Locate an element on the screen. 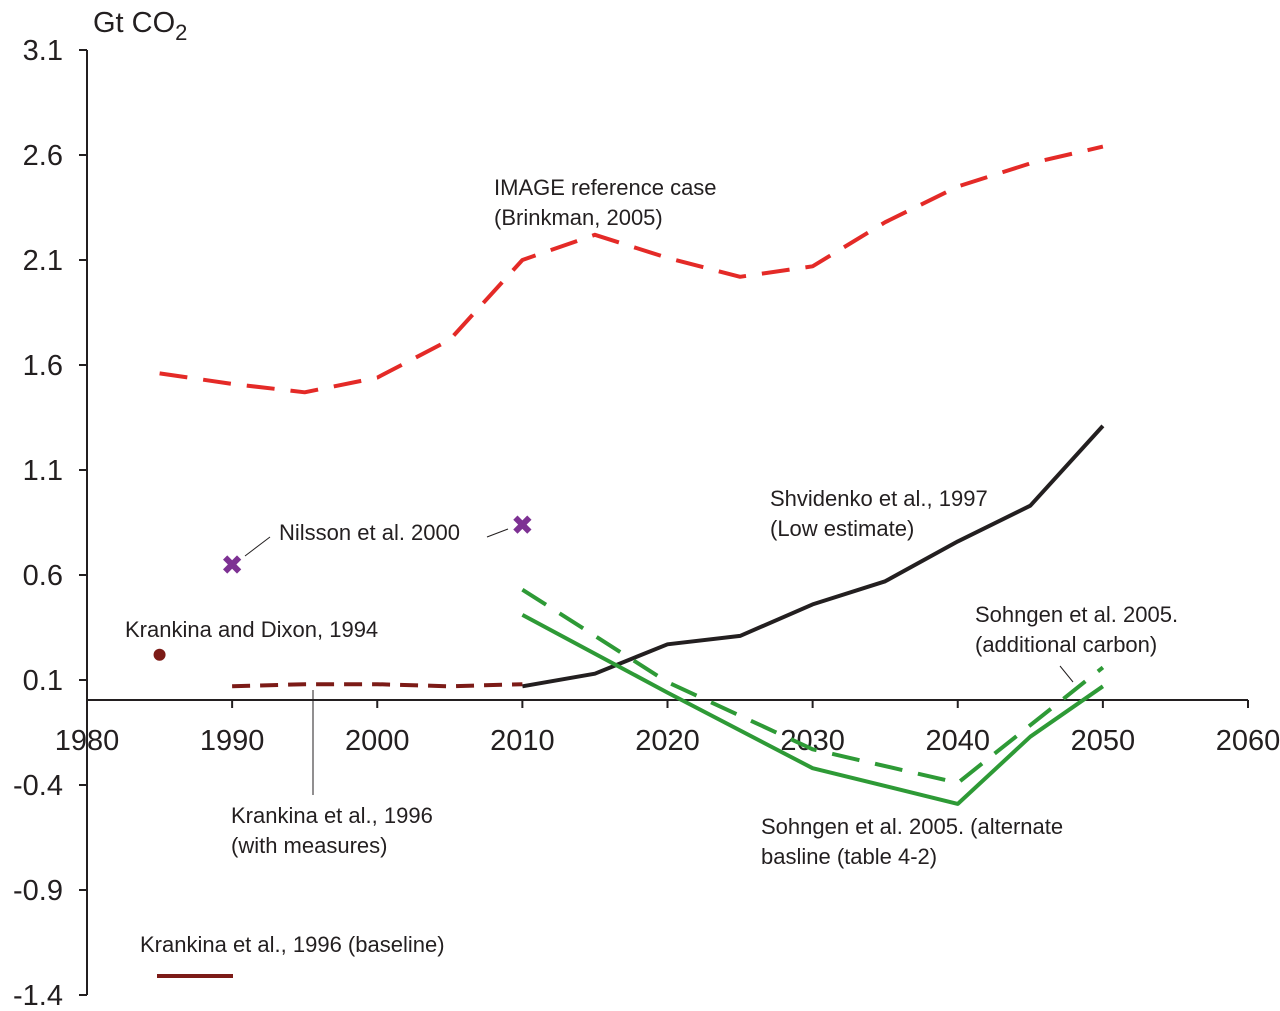 Image resolution: width=1280 pixels, height=1011 pixels. x-tick-label: 2060 is located at coordinates (1248, 741).